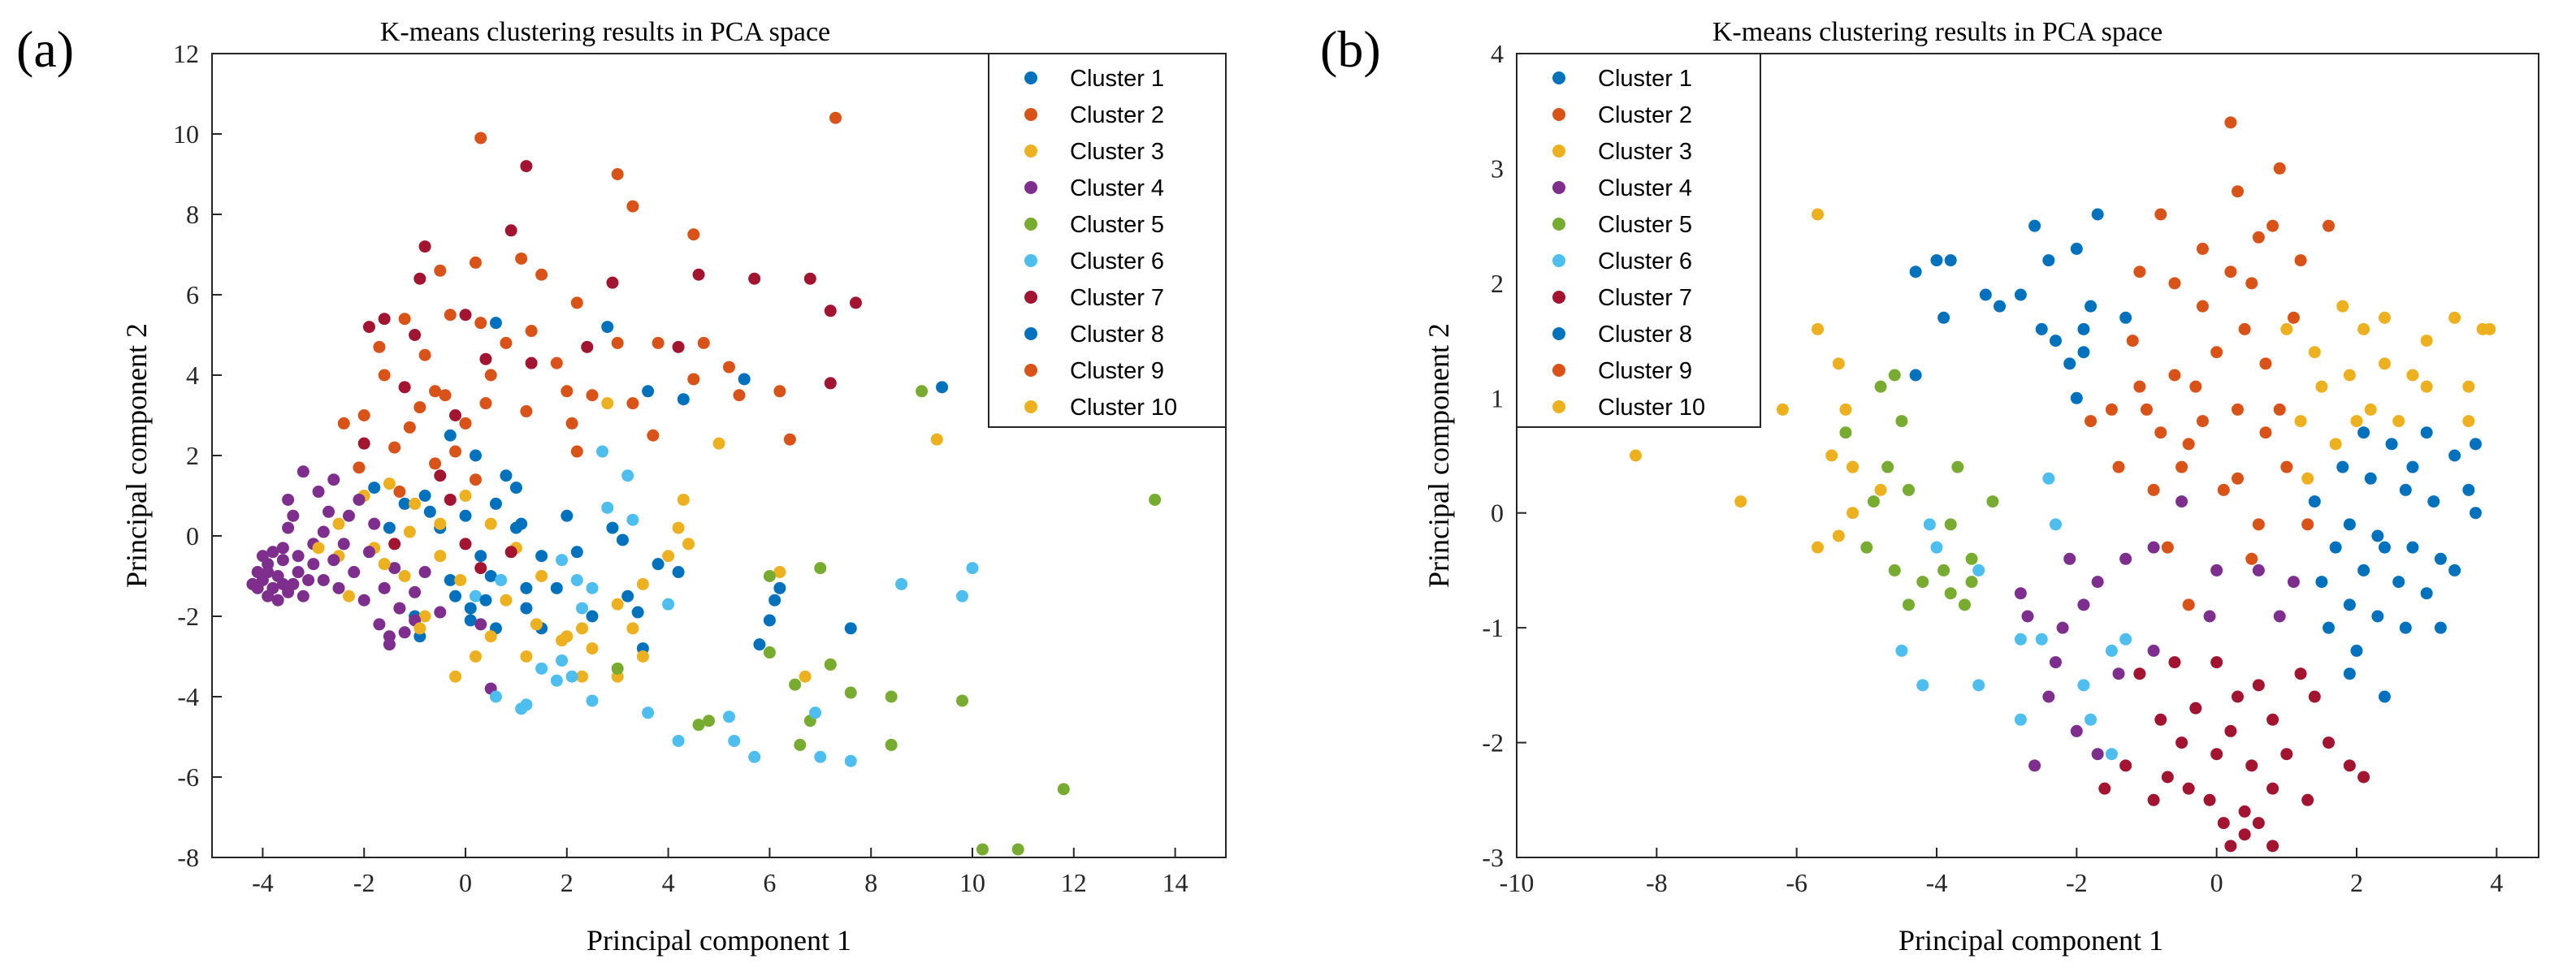 The height and width of the screenshot is (976, 2576). Describe the element at coordinates (1652, 408) in the screenshot. I see `legend-entry: Cluster 10` at that location.